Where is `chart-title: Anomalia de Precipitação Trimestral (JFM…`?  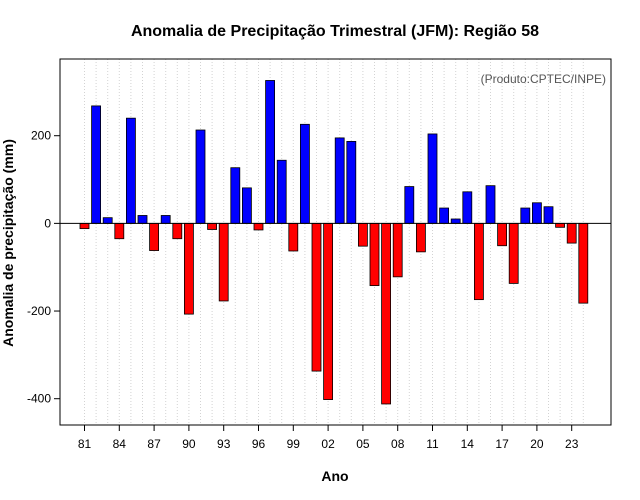
chart-title: Anomalia de Precipitação Trimestral (JFM… is located at coordinates (335, 31).